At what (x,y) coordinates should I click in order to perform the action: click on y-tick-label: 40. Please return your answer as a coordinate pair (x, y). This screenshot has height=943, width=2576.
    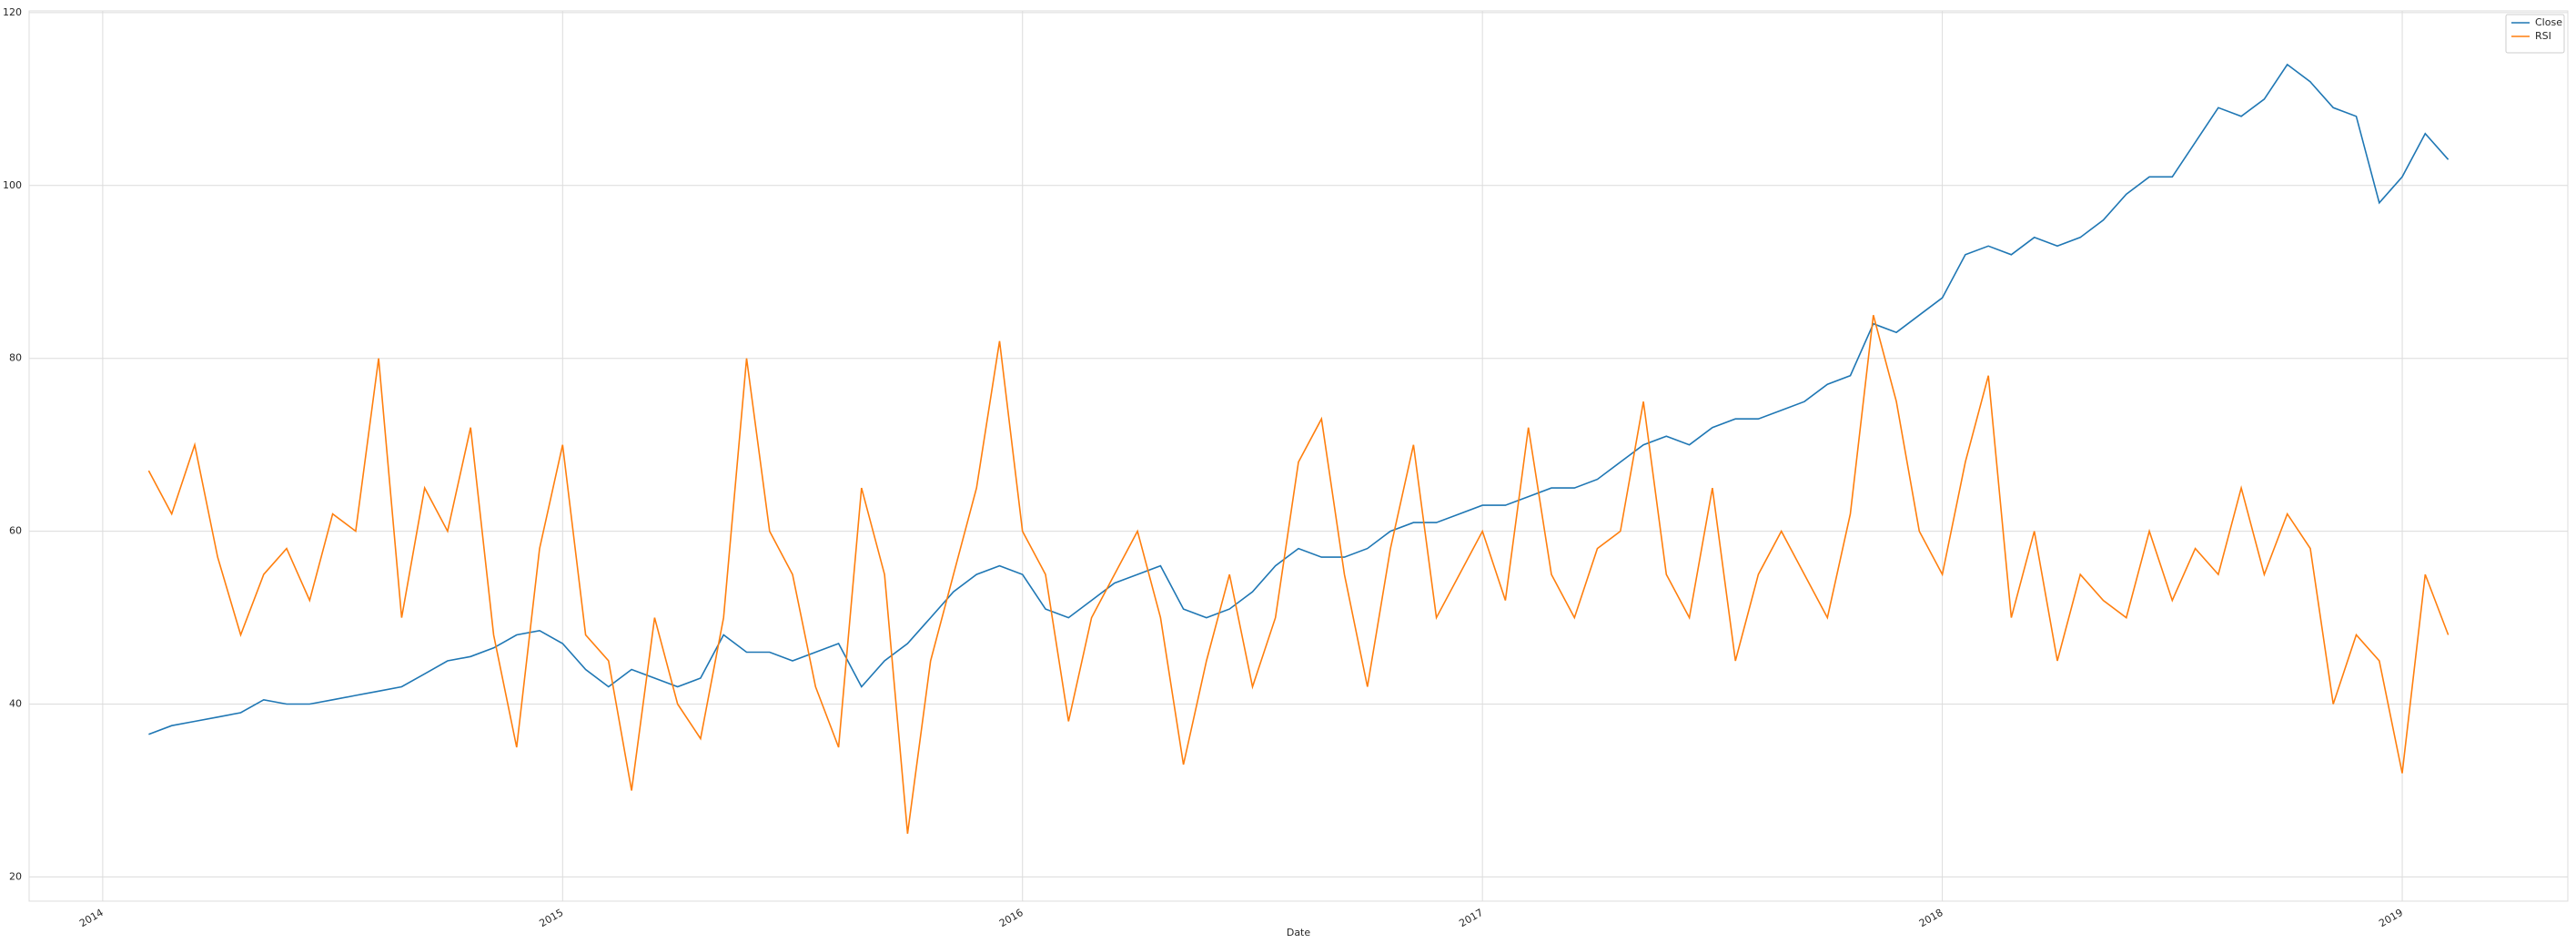
    Looking at the image, I should click on (15, 704).